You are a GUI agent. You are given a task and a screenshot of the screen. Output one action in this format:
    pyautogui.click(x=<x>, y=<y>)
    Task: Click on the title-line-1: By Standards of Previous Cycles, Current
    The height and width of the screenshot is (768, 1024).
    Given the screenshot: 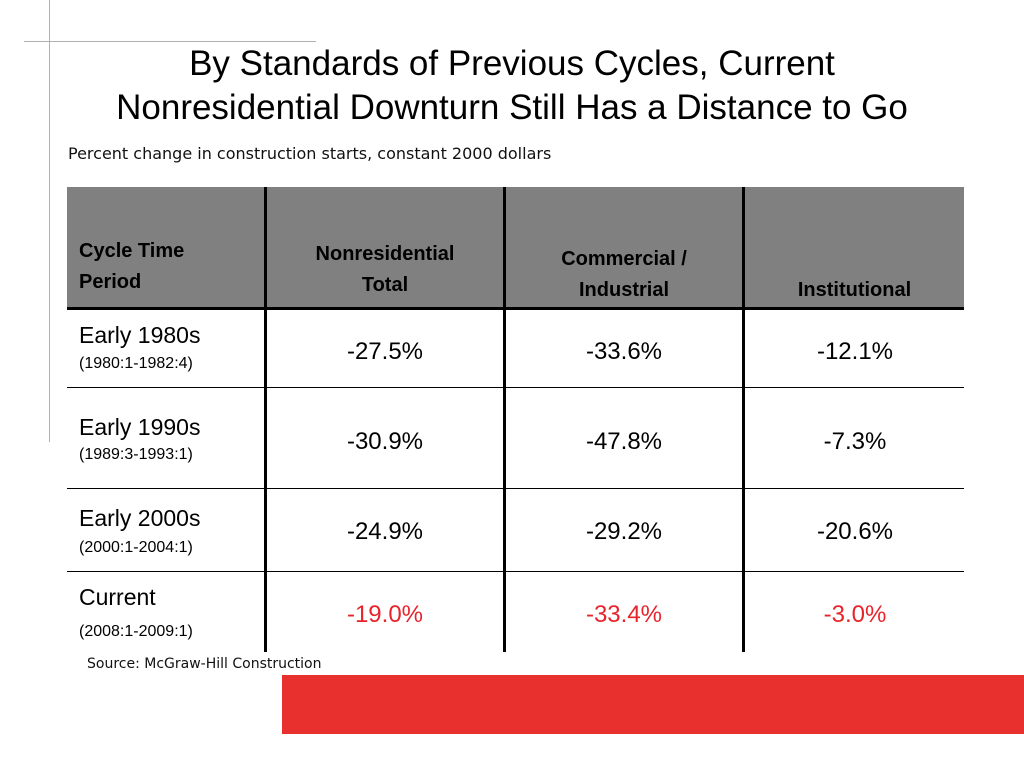 What is the action you would take?
    pyautogui.click(x=512, y=63)
    